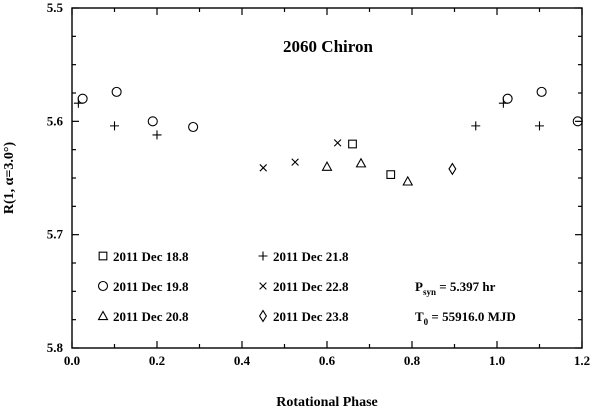 This screenshot has width=600, height=411. Describe the element at coordinates (328, 46) in the screenshot. I see `chart-title: 2060 Chiron` at that location.